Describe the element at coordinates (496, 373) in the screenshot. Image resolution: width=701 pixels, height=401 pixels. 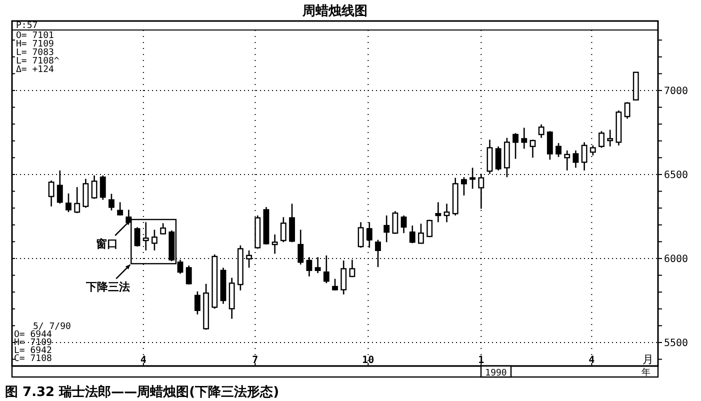
I see `text: 1990` at that location.